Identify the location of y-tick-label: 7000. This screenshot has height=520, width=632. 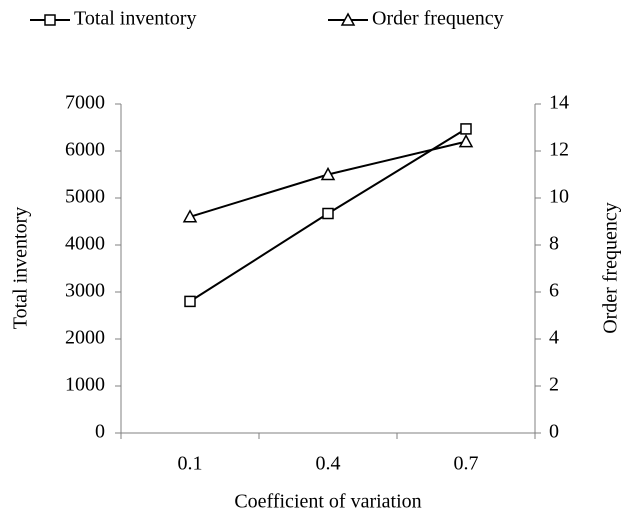
(85, 103).